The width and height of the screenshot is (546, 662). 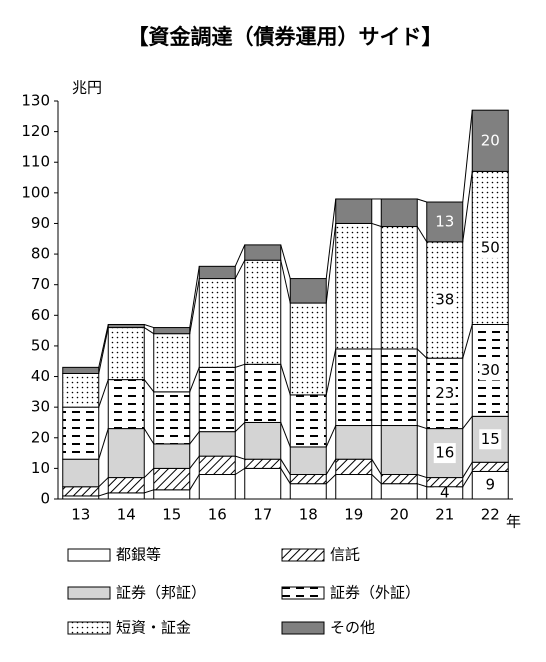 I want to click on y-tick-label: 100, so click(x=35, y=192).